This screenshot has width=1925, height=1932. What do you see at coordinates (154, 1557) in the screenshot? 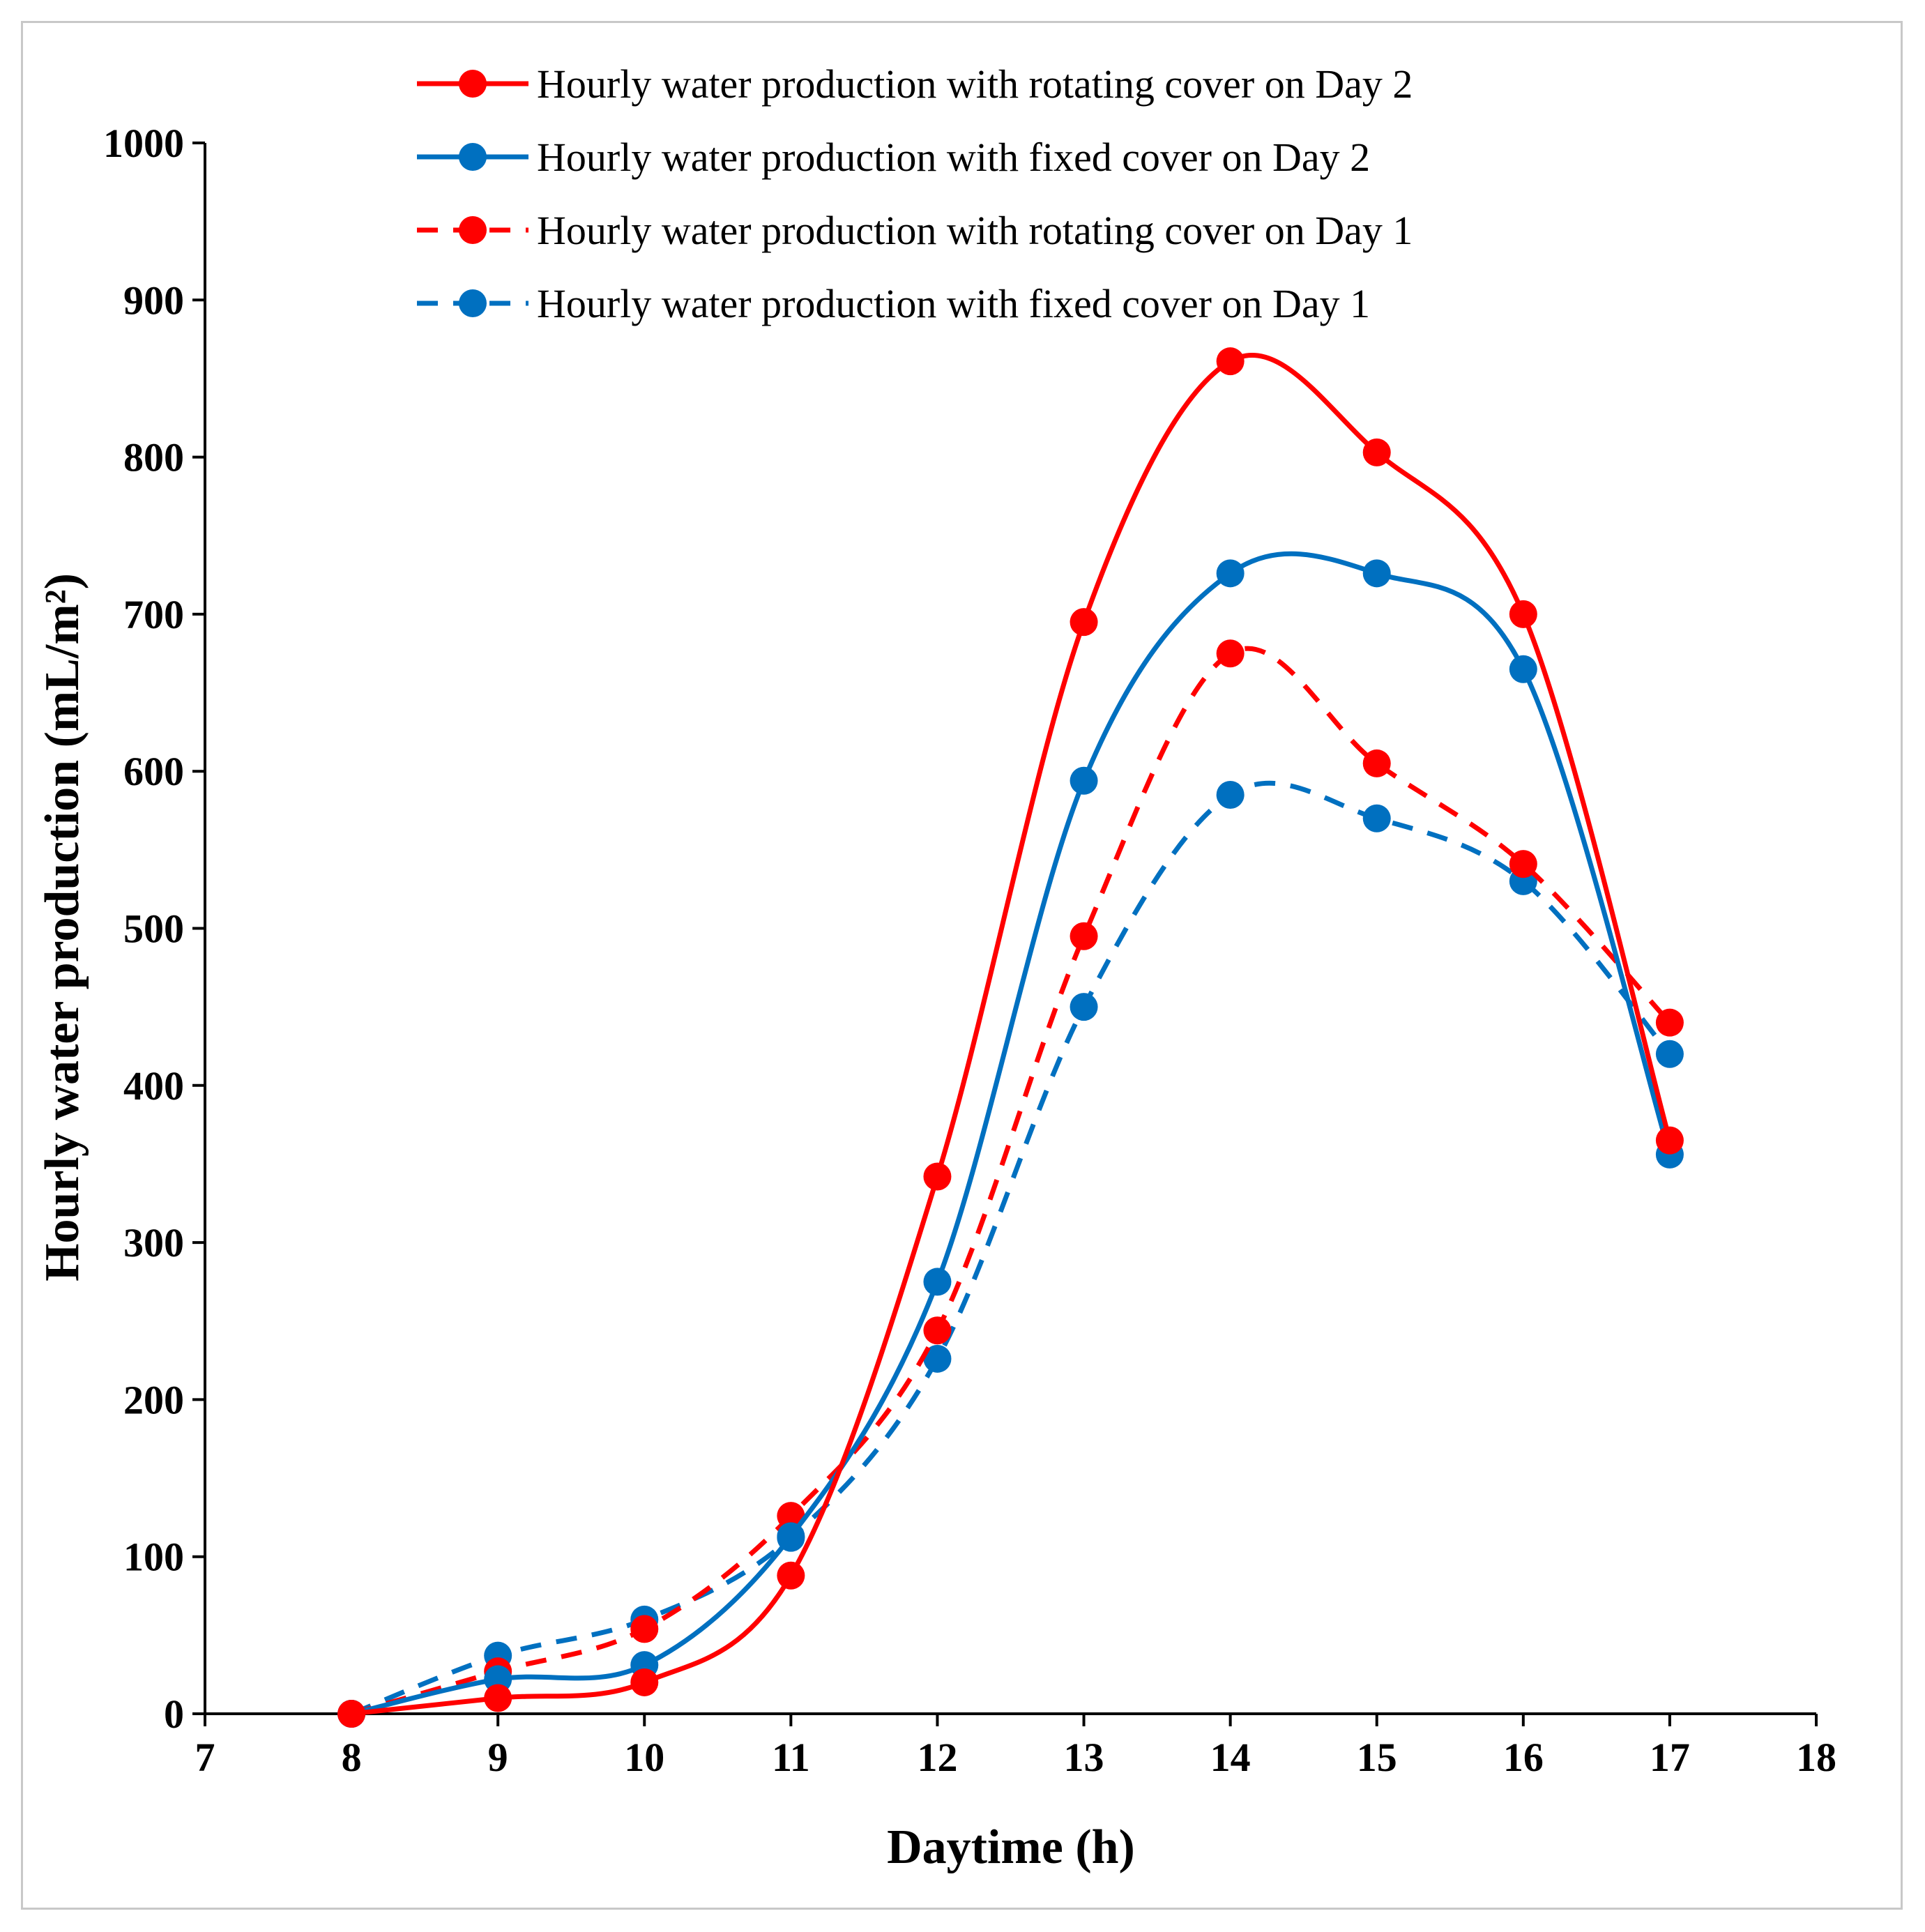
I see `y-tick-label: 100` at bounding box center [154, 1557].